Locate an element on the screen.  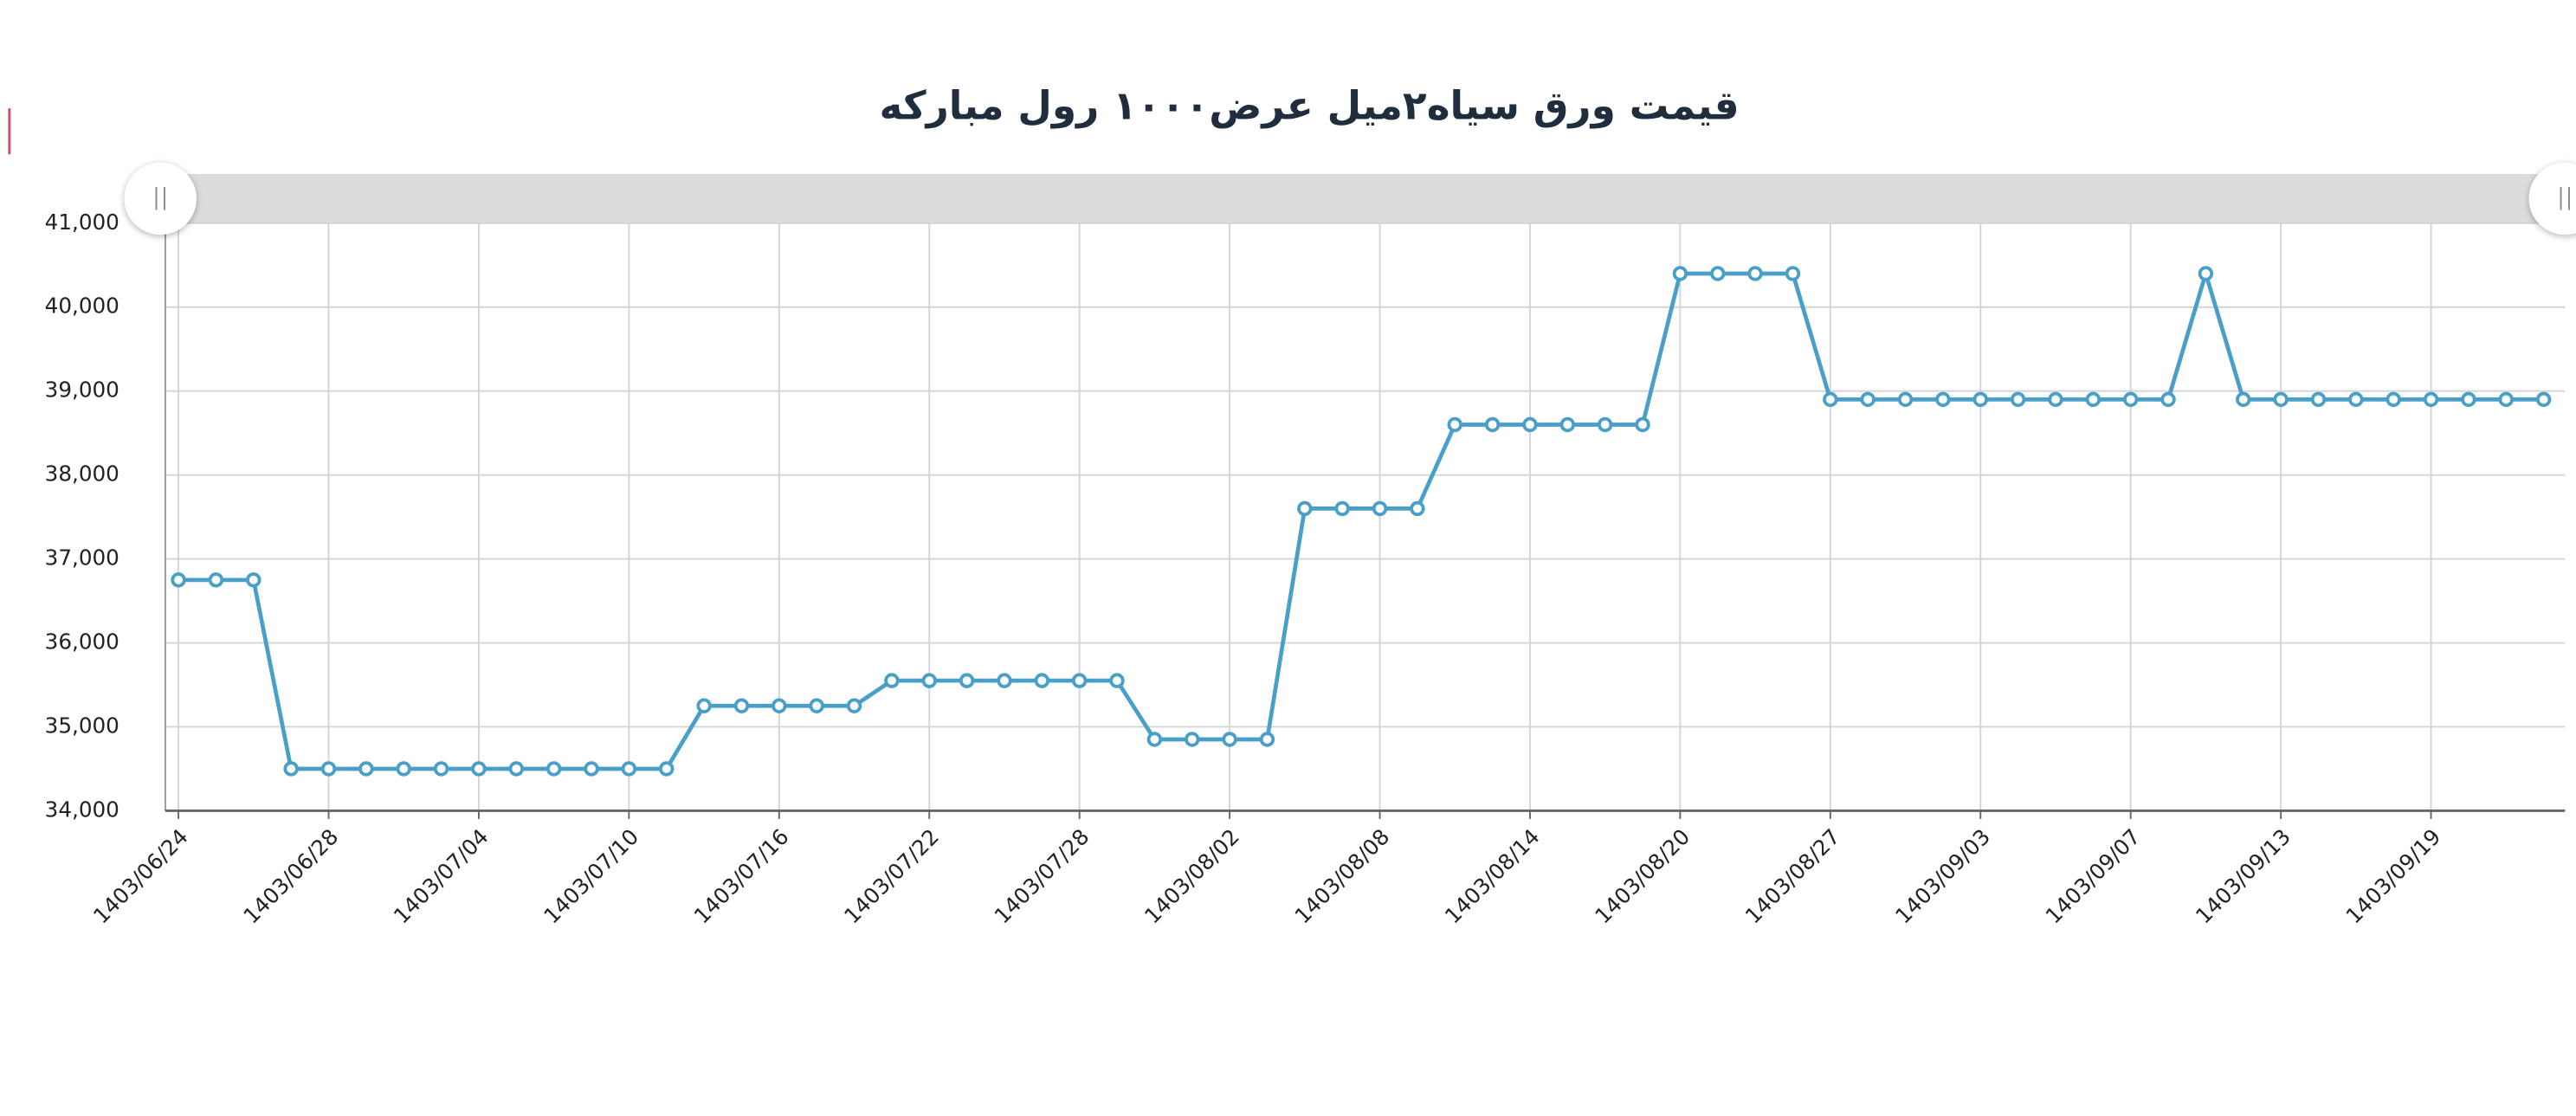
y-tick-label: 36,000 is located at coordinates (82, 642).